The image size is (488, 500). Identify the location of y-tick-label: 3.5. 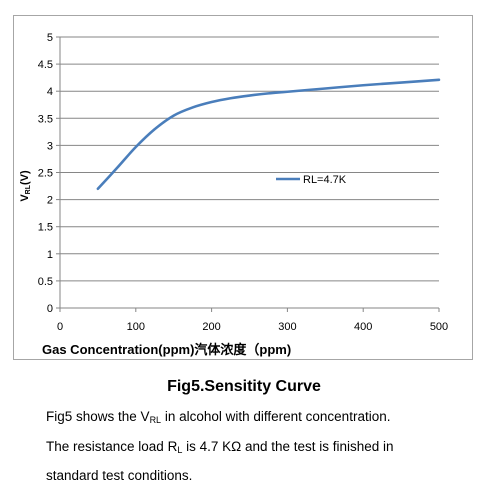
(45, 119).